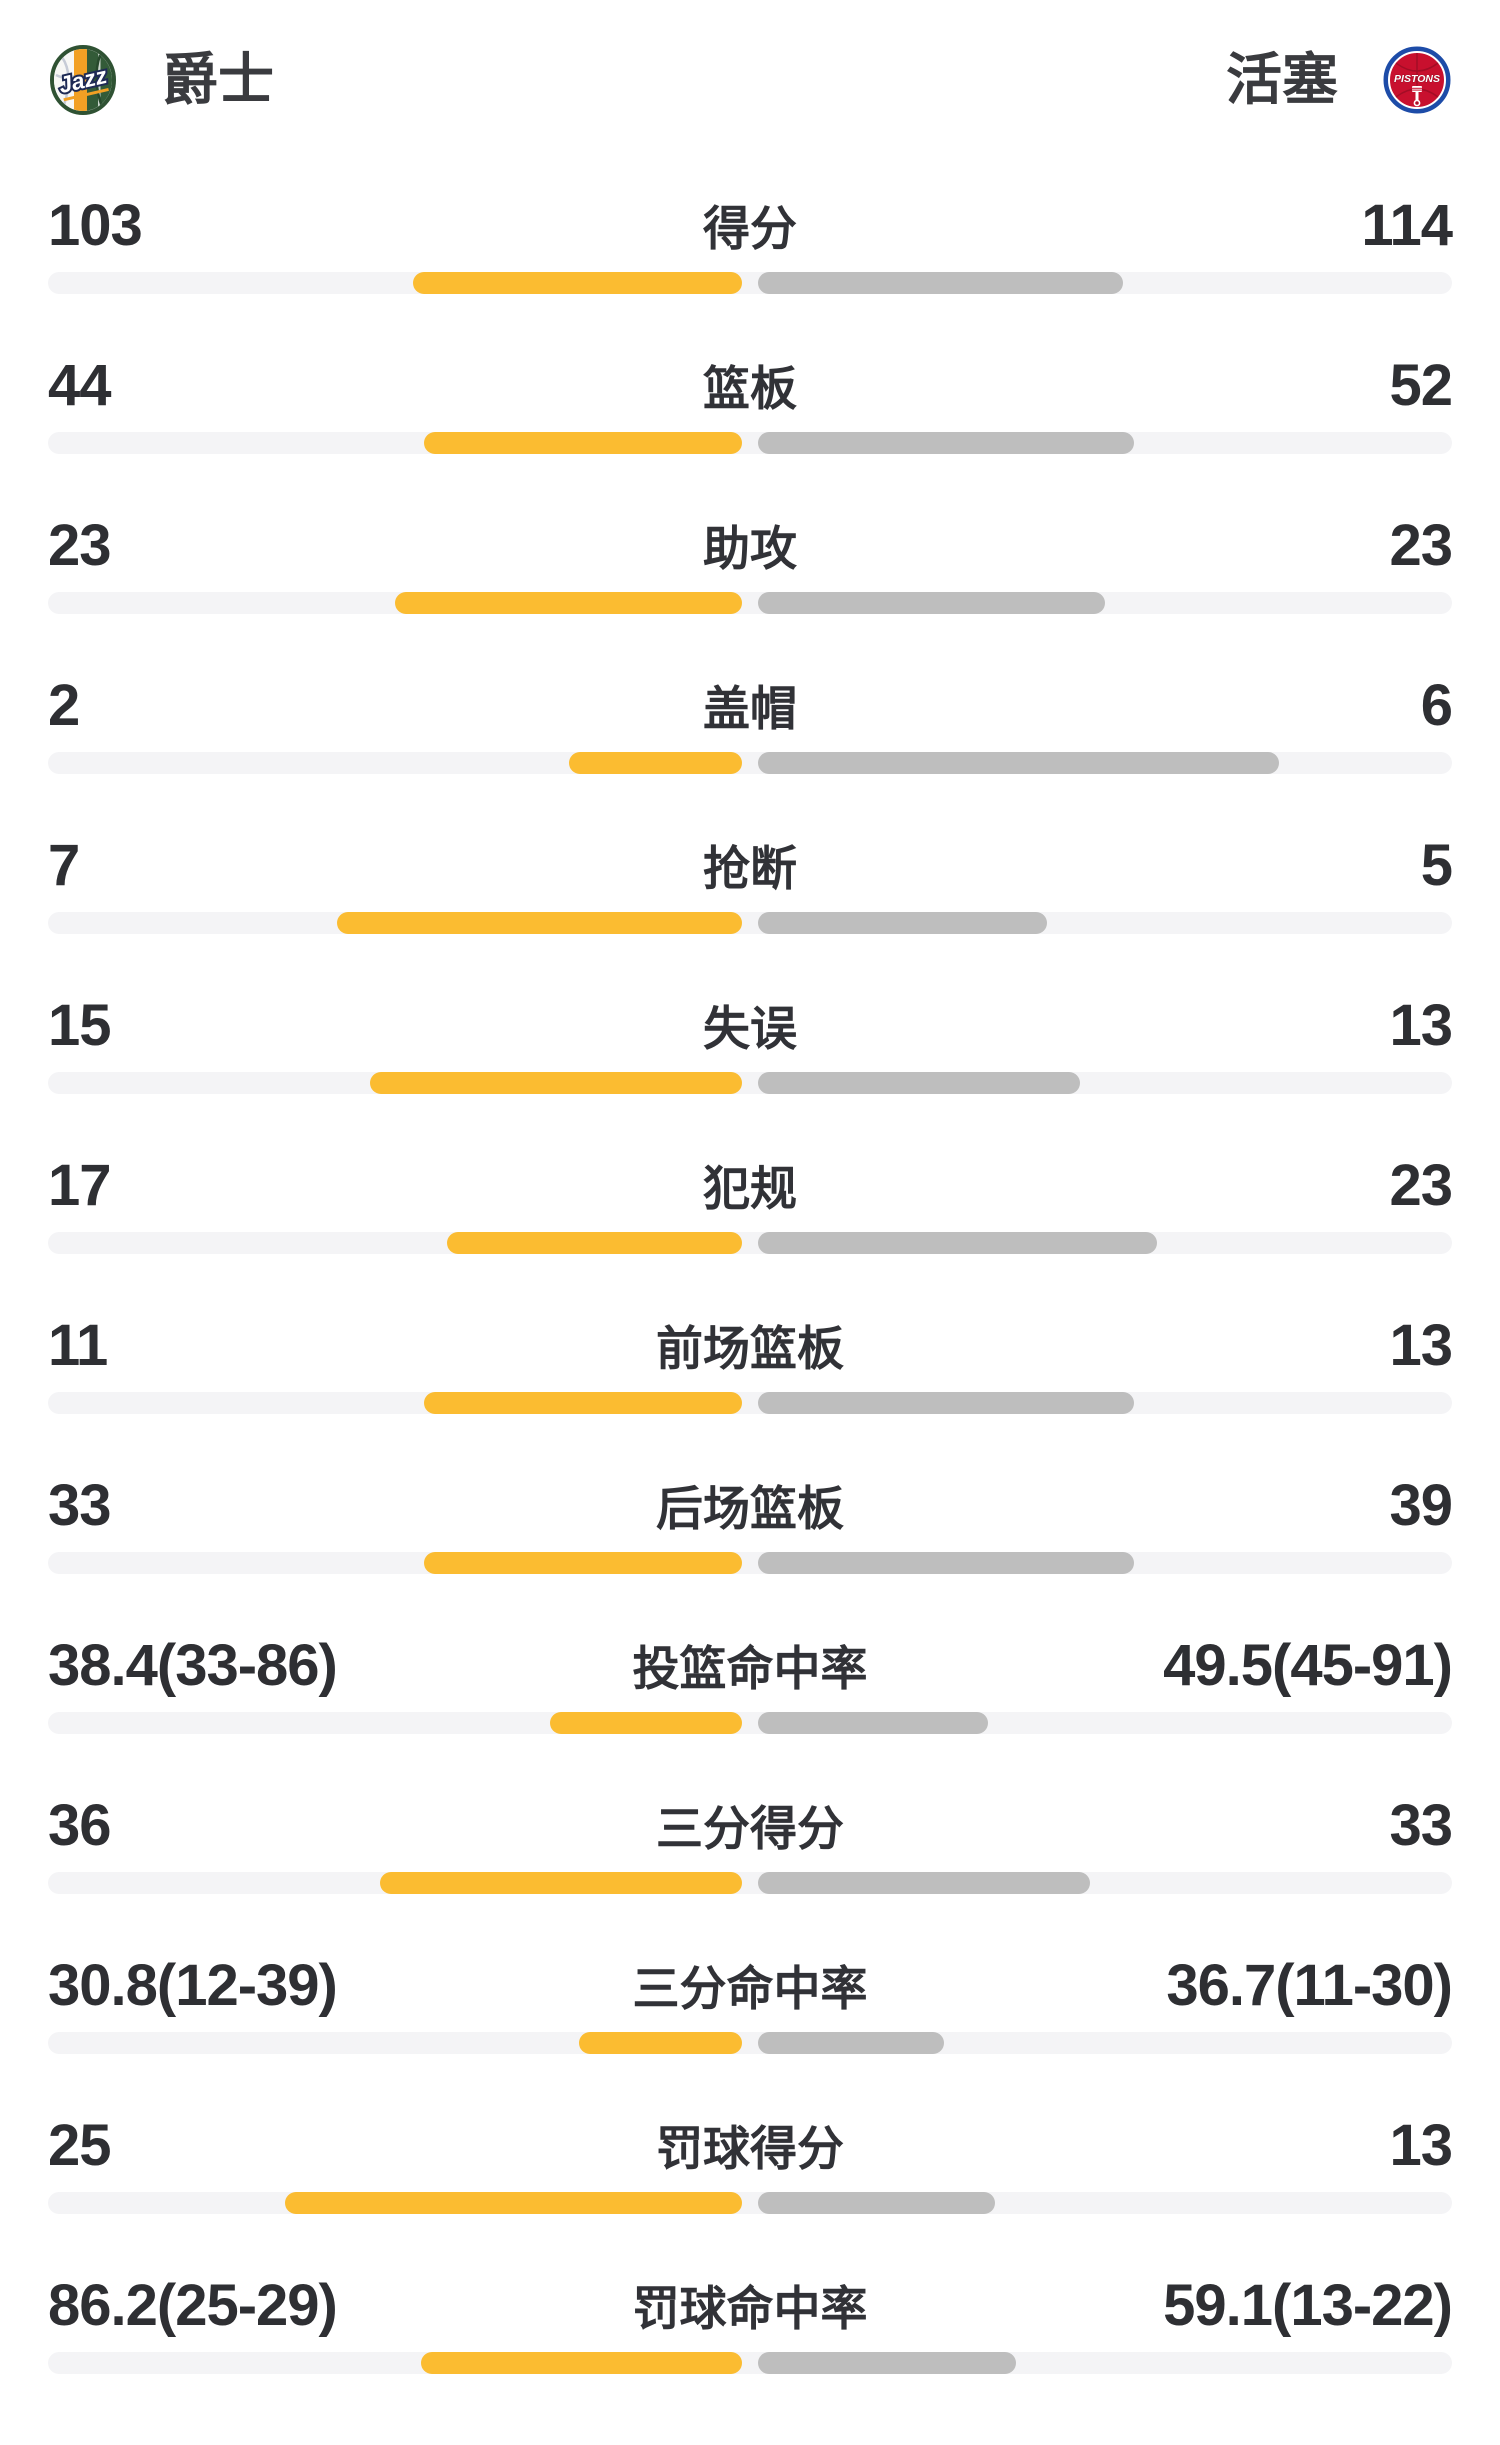 Image resolution: width=1500 pixels, height=2445 pixels. Describe the element at coordinates (95, 225) in the screenshot. I see `home-stat-value: 103` at that location.